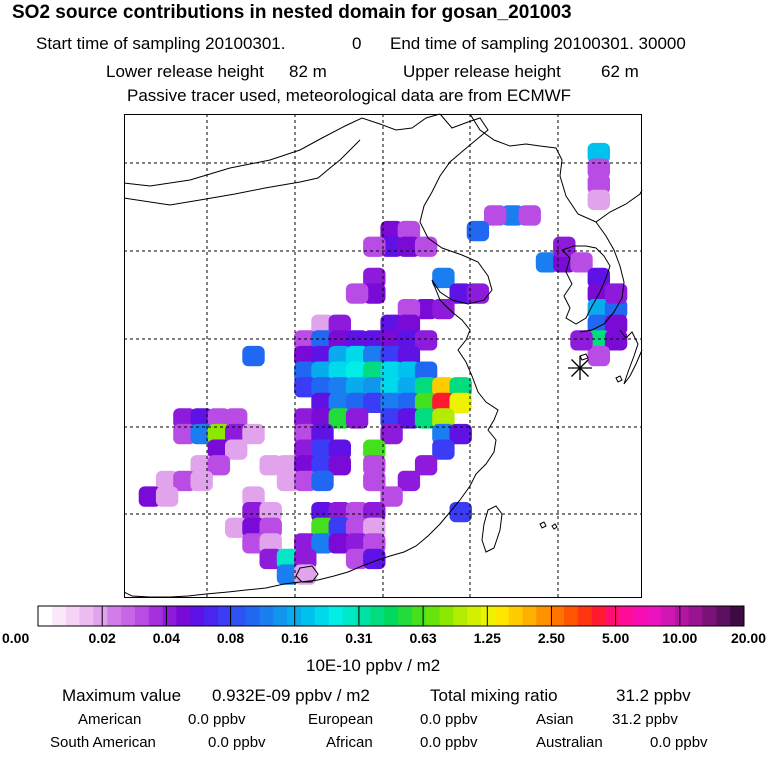 This screenshot has height=768, width=768. I want to click on coastline-japan, so click(631, 357).